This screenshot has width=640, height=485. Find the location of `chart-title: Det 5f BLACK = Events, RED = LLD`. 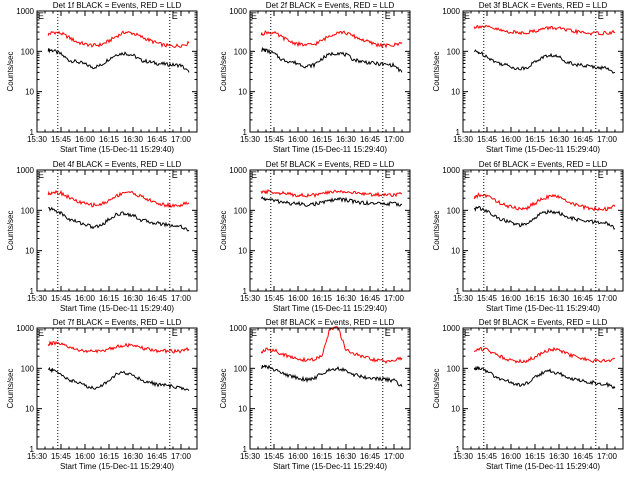

chart-title: Det 5f BLACK = Events, RED = LLD is located at coordinates (330, 164).